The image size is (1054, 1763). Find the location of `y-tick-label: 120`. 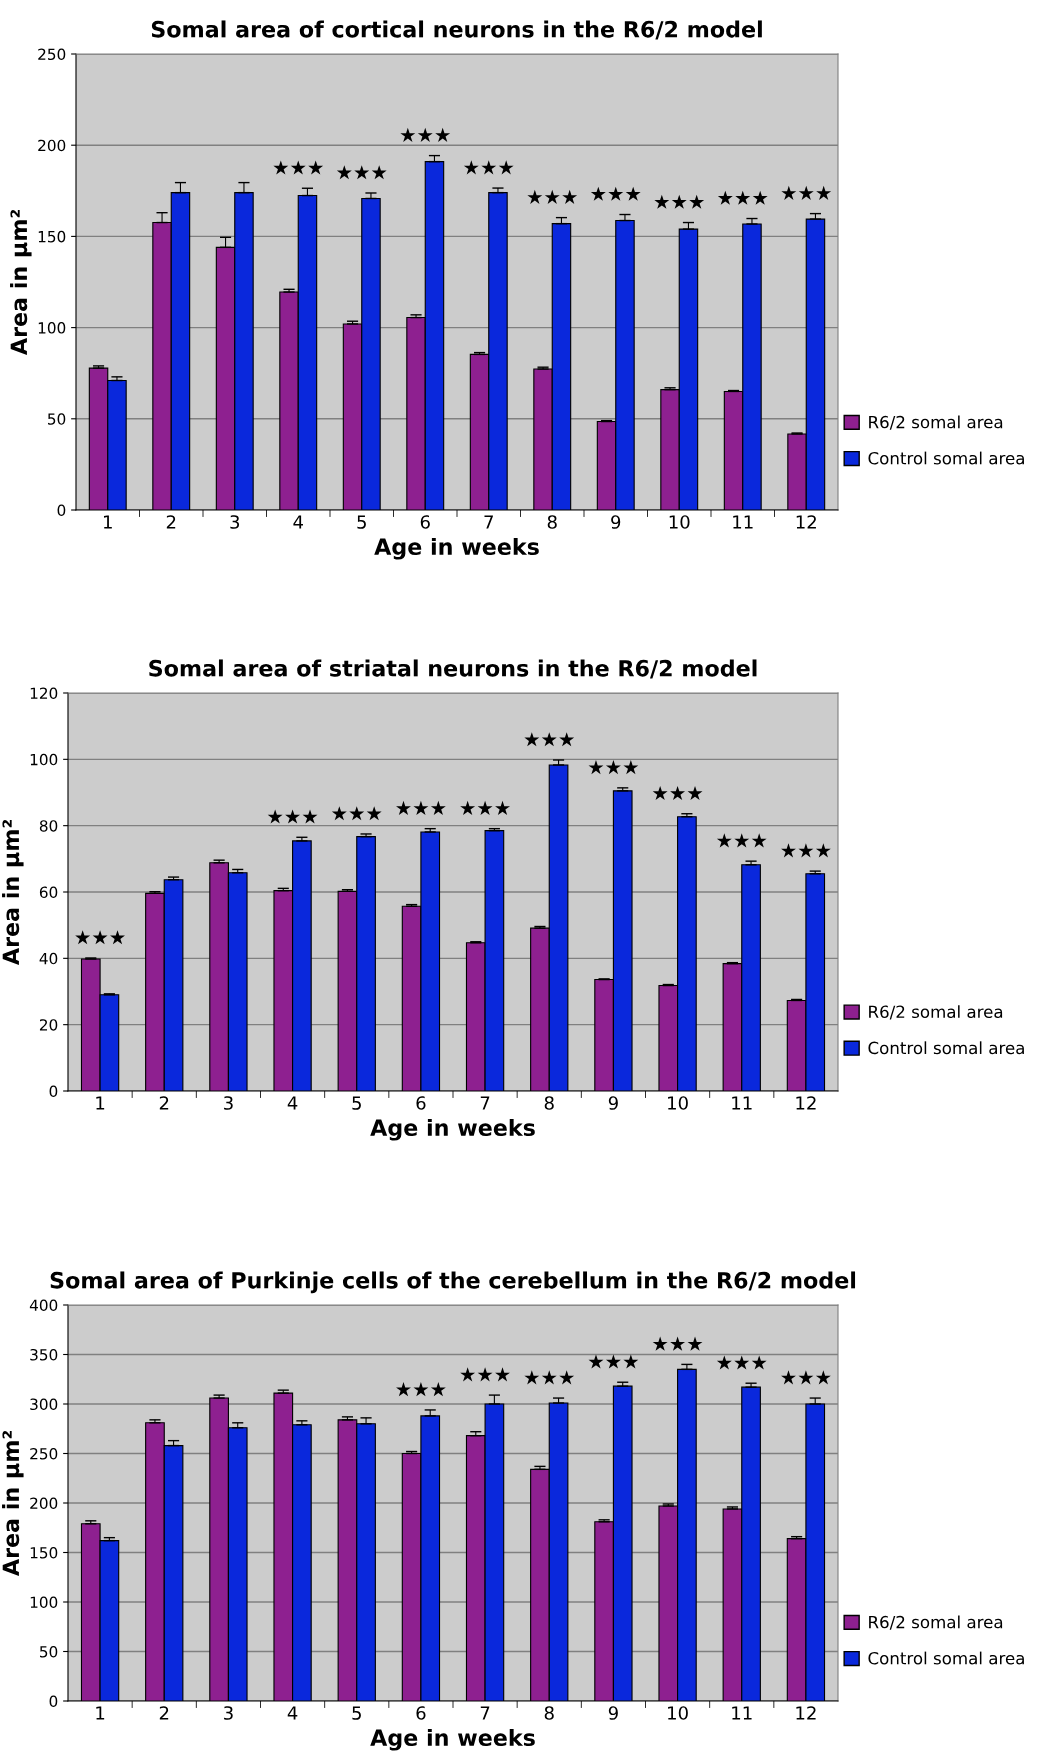

y-tick-label: 120 is located at coordinates (44, 693).